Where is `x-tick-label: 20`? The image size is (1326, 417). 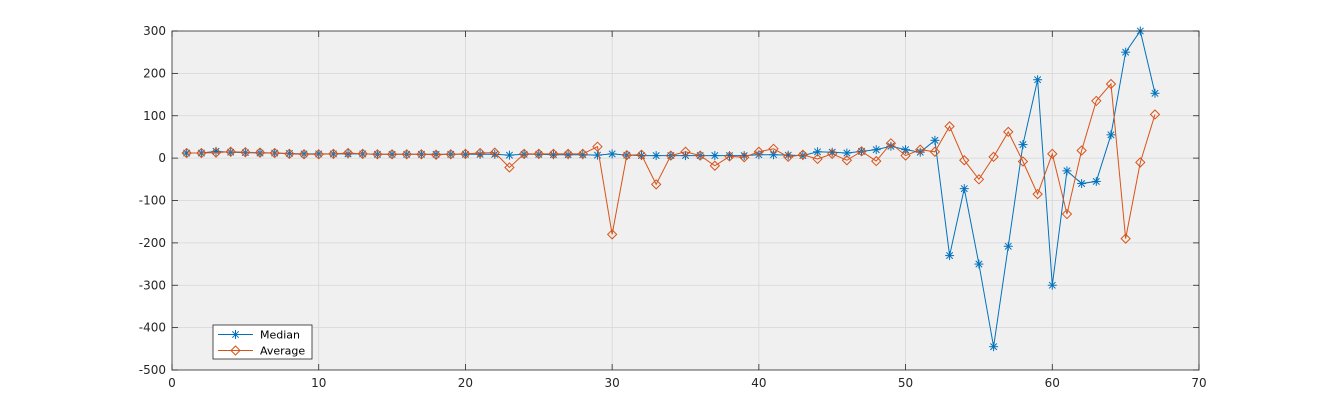
x-tick-label: 20 is located at coordinates (465, 383).